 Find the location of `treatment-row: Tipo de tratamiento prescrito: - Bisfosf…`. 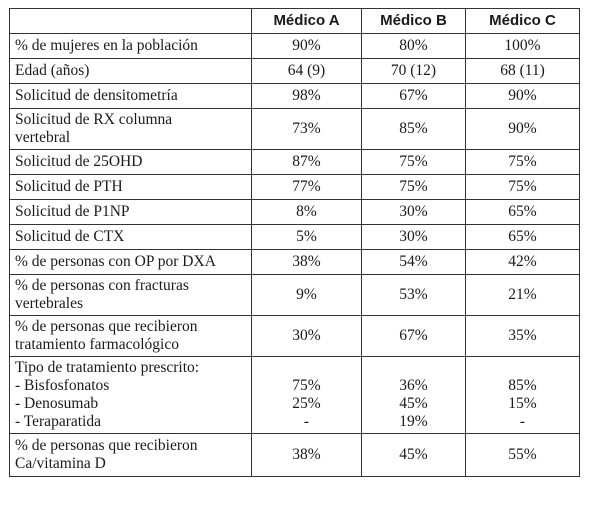

treatment-row: Tipo de tratamiento prescrito: - Bisfosf… is located at coordinates (294, 395).